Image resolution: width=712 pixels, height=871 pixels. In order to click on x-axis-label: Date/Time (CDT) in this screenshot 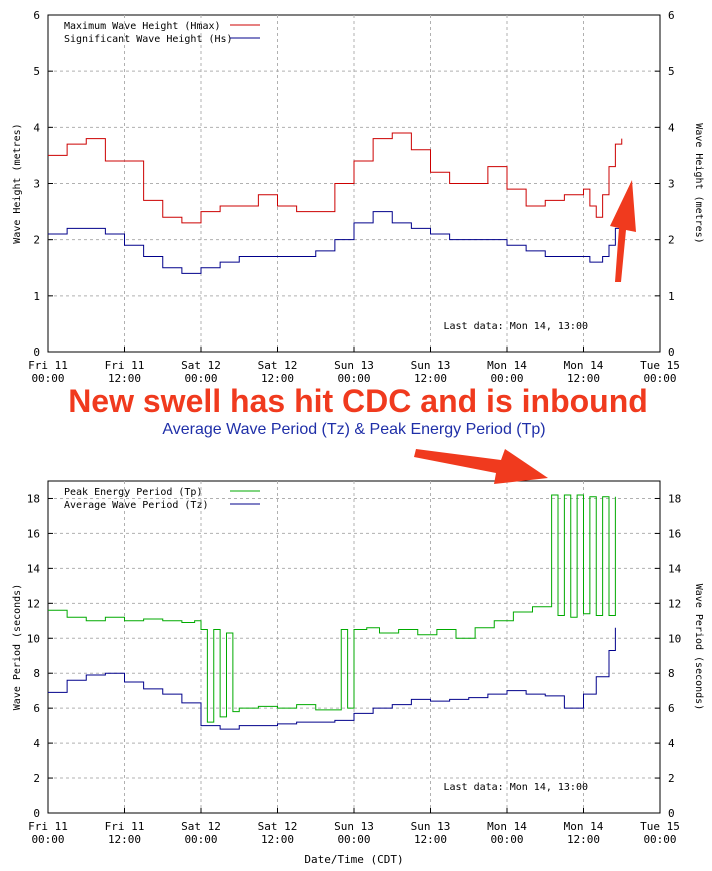, I will do `click(353, 859)`.